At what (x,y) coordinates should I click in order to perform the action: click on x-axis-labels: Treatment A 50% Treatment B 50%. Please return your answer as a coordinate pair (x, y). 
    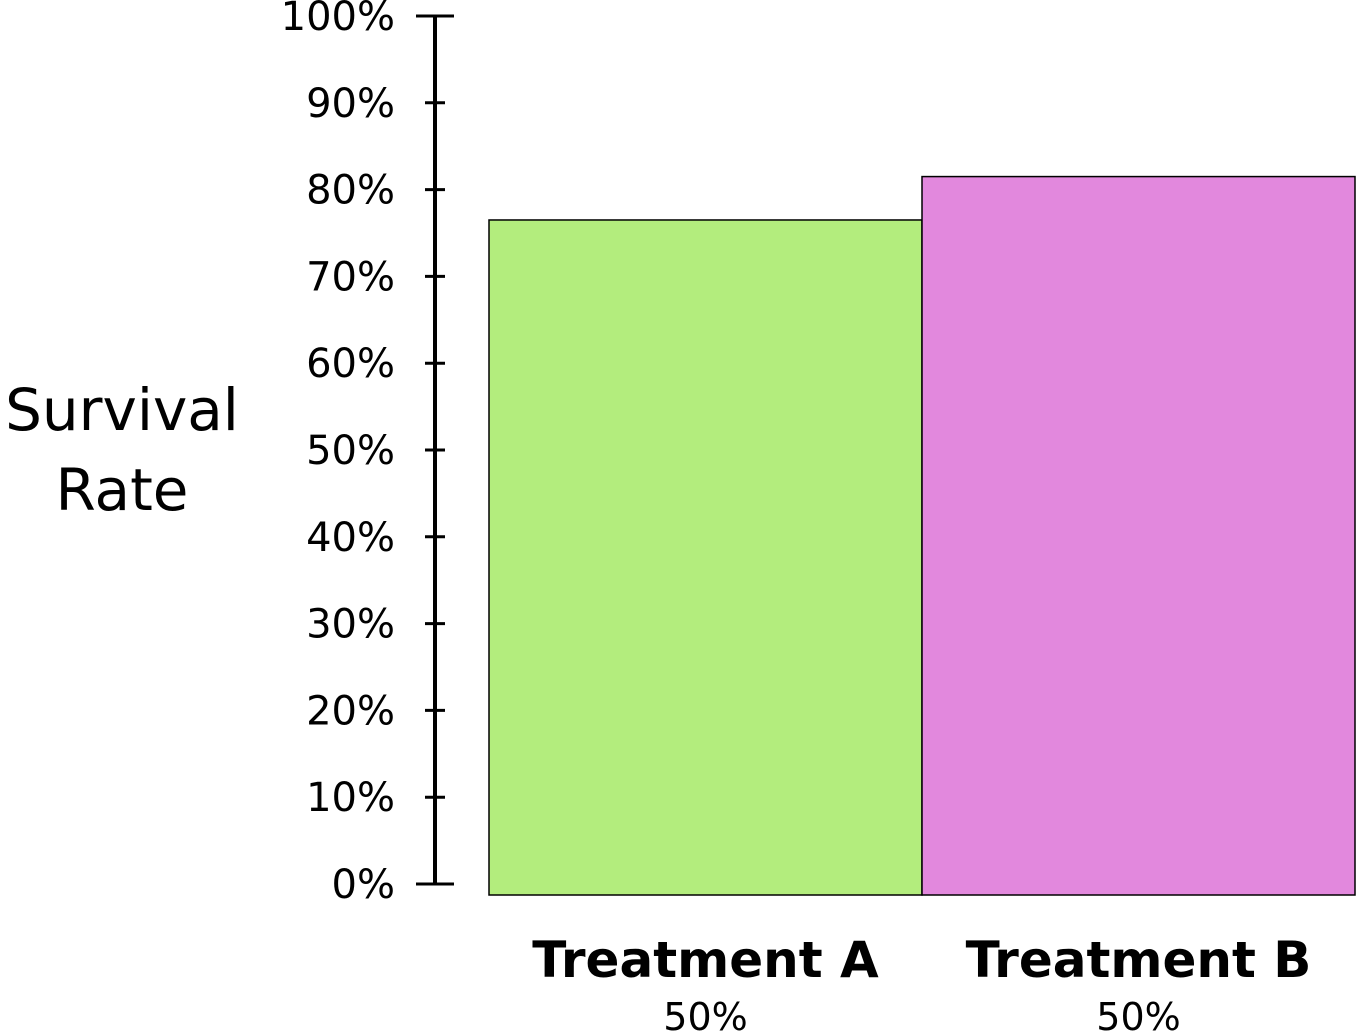
    Looking at the image, I should click on (921, 981).